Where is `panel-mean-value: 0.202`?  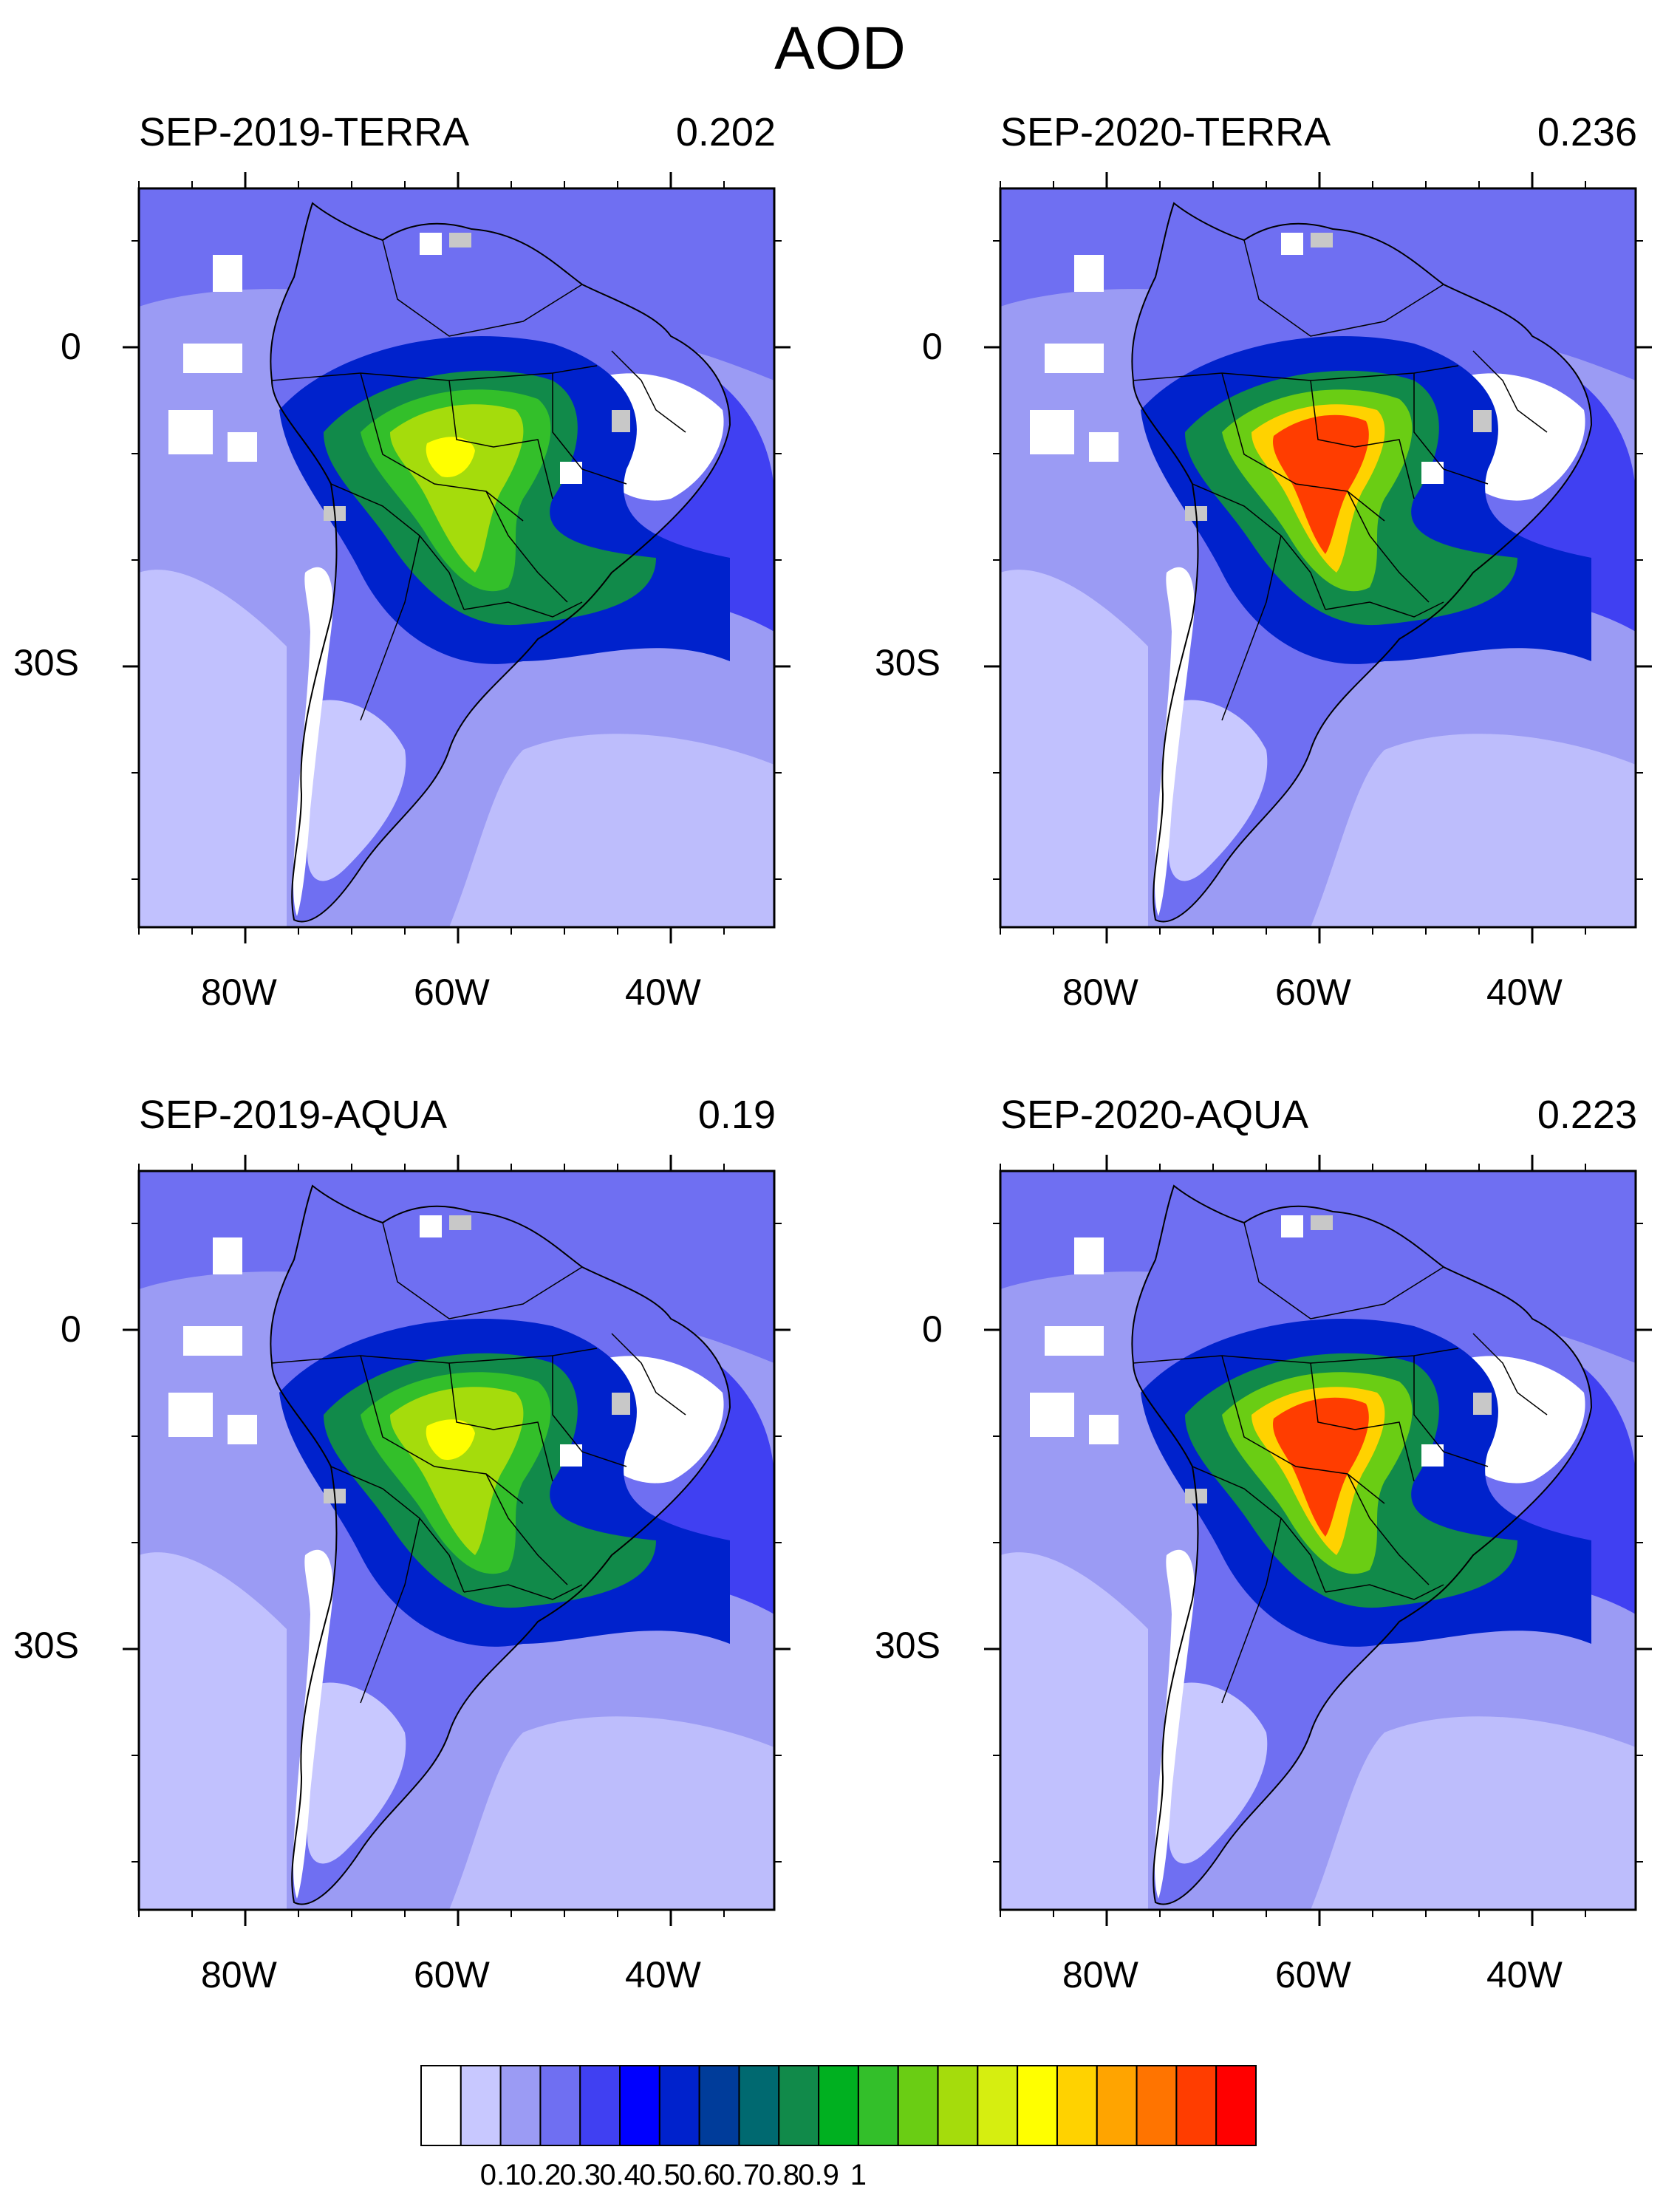
panel-mean-value: 0.202 is located at coordinates (726, 132).